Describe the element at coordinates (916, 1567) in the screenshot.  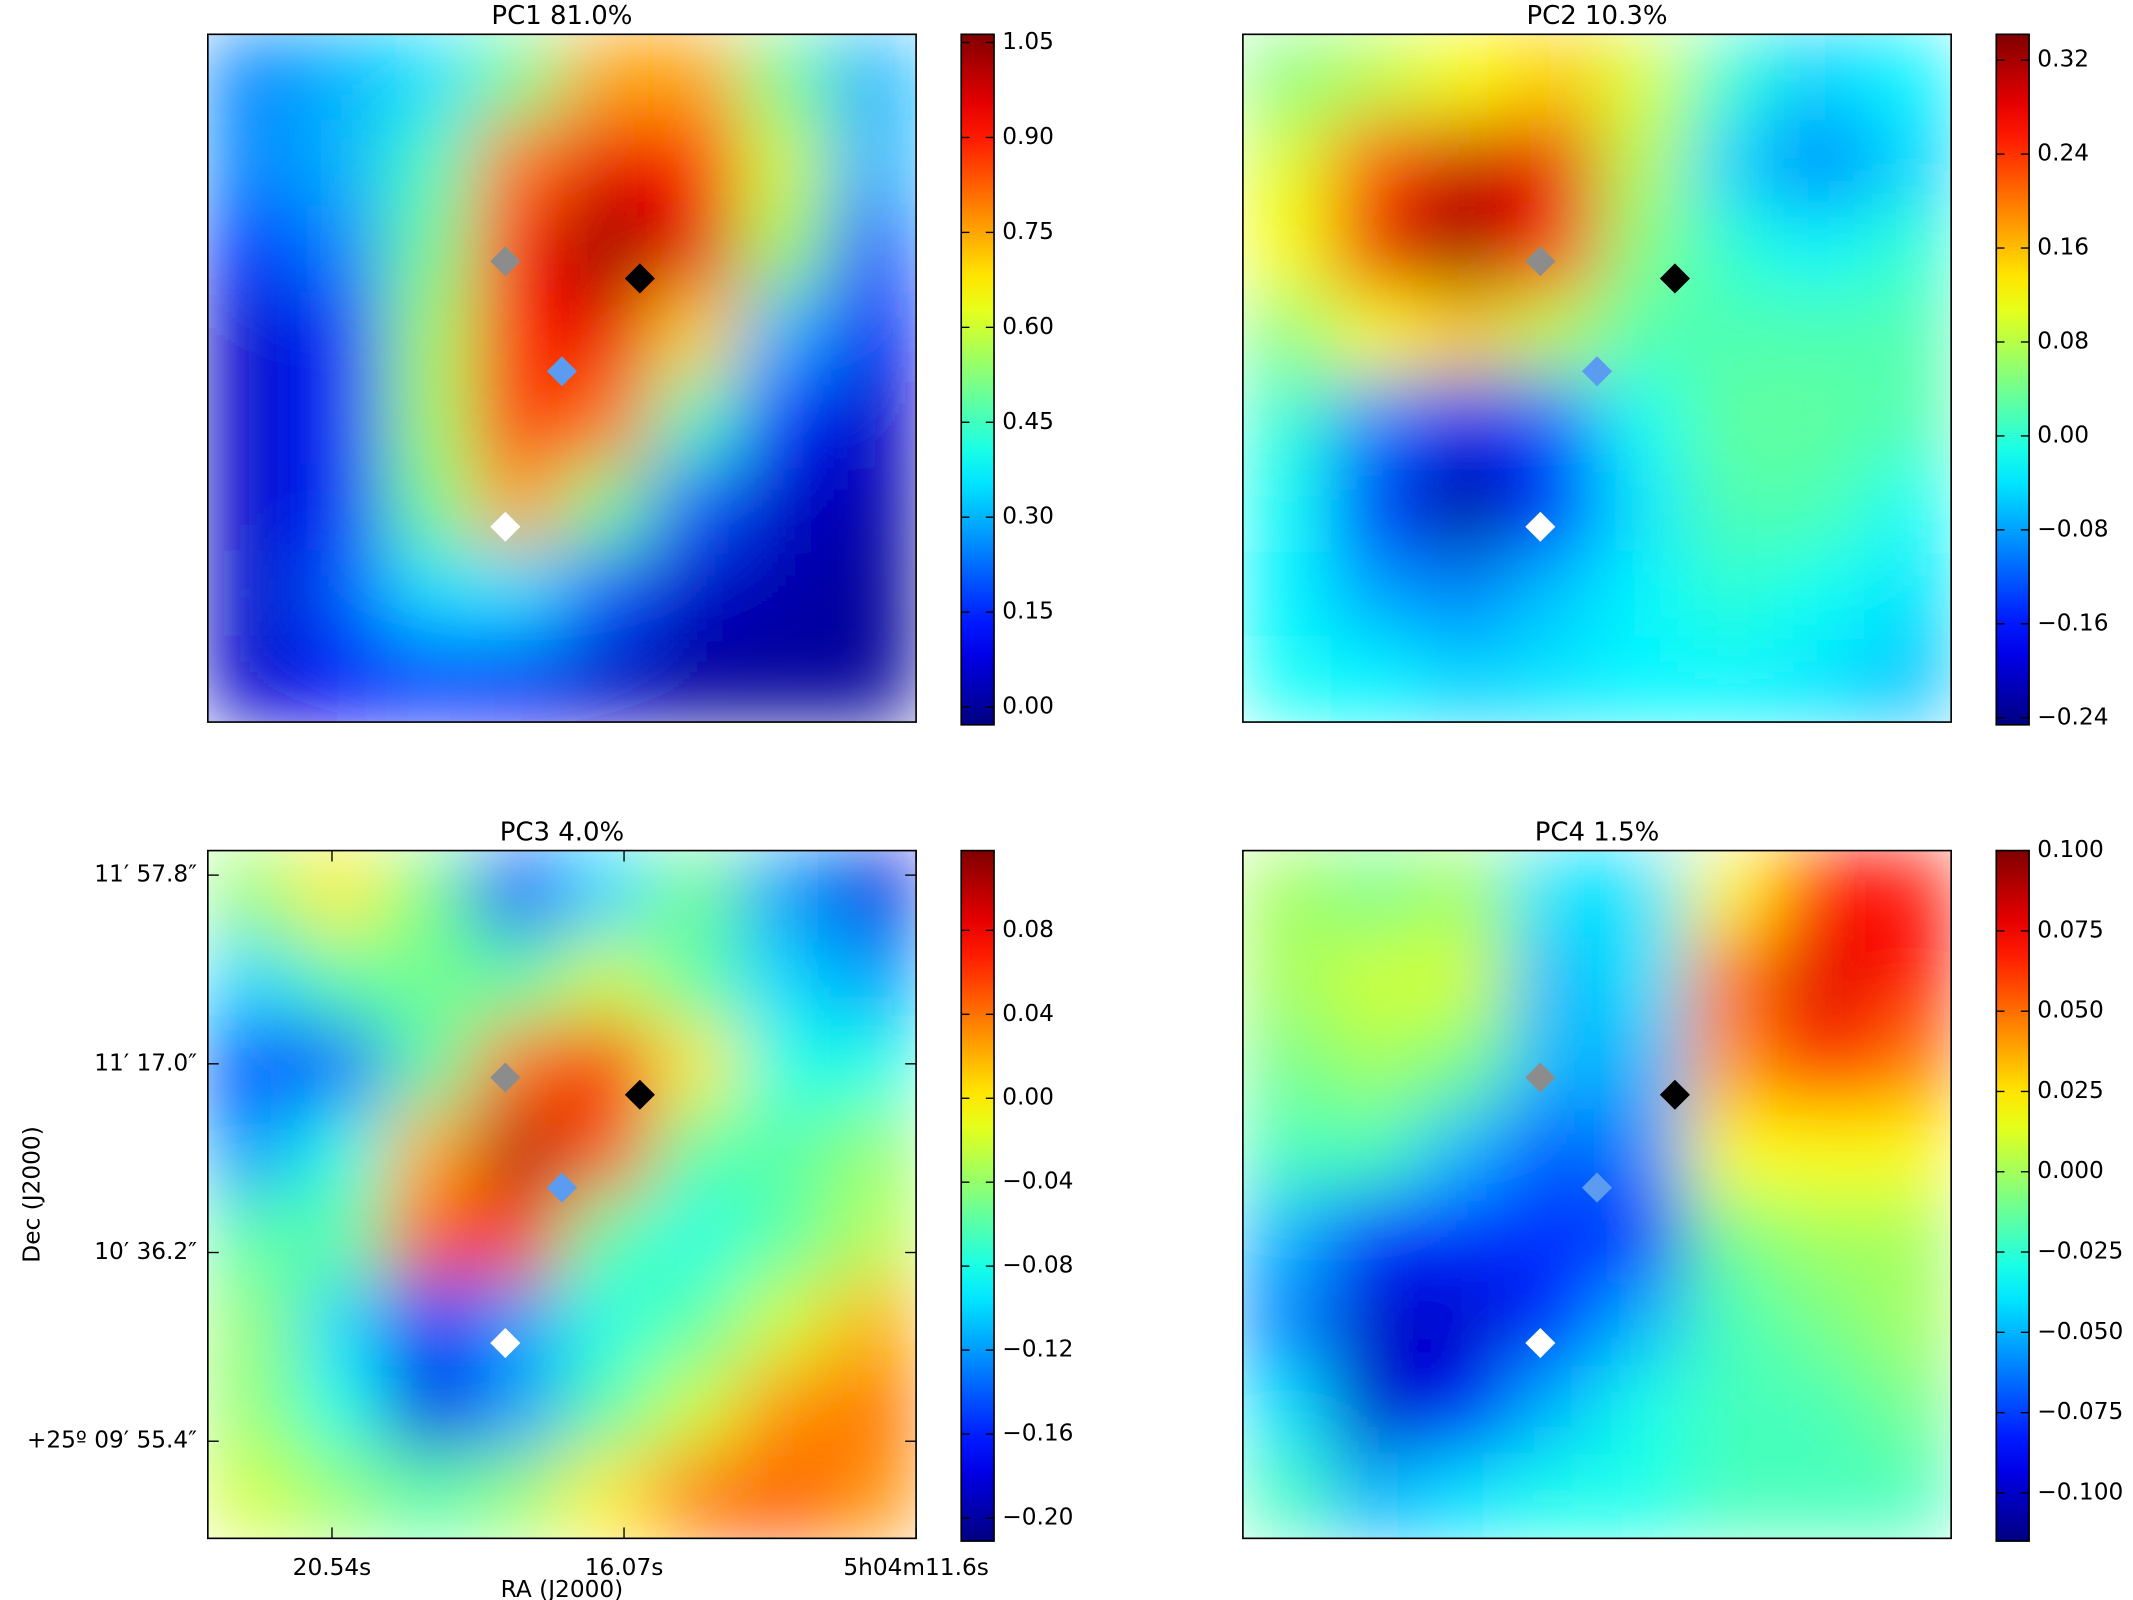
I see `x-tick-label: 5h04m11.6s` at that location.